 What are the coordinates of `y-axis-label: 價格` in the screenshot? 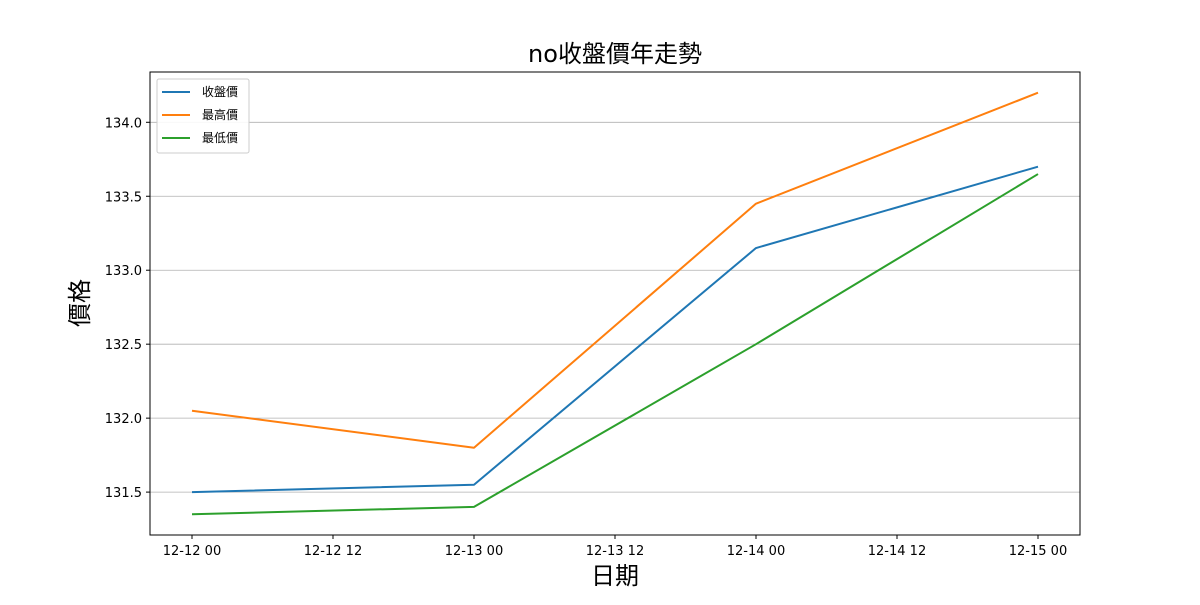 It's located at (80, 303).